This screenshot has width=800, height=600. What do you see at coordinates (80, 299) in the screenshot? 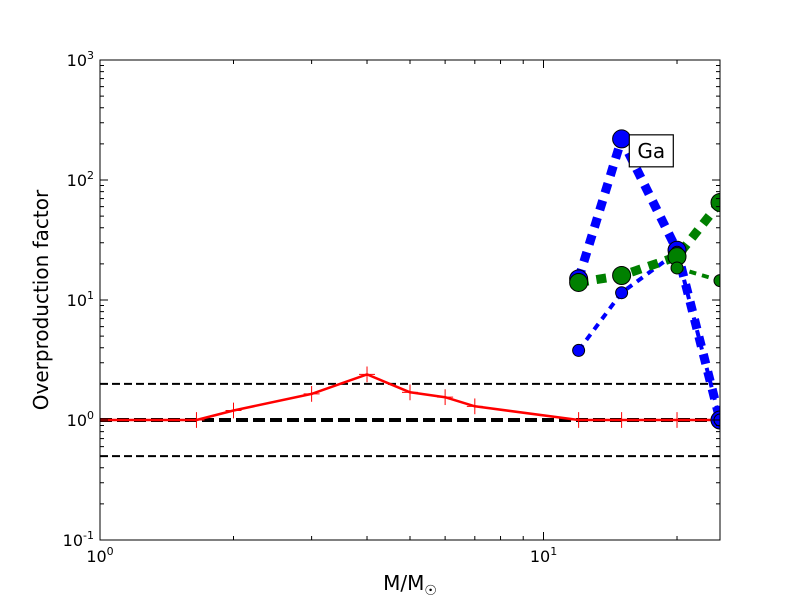
I see `y-tick-label-2: 10¹` at bounding box center [80, 299].